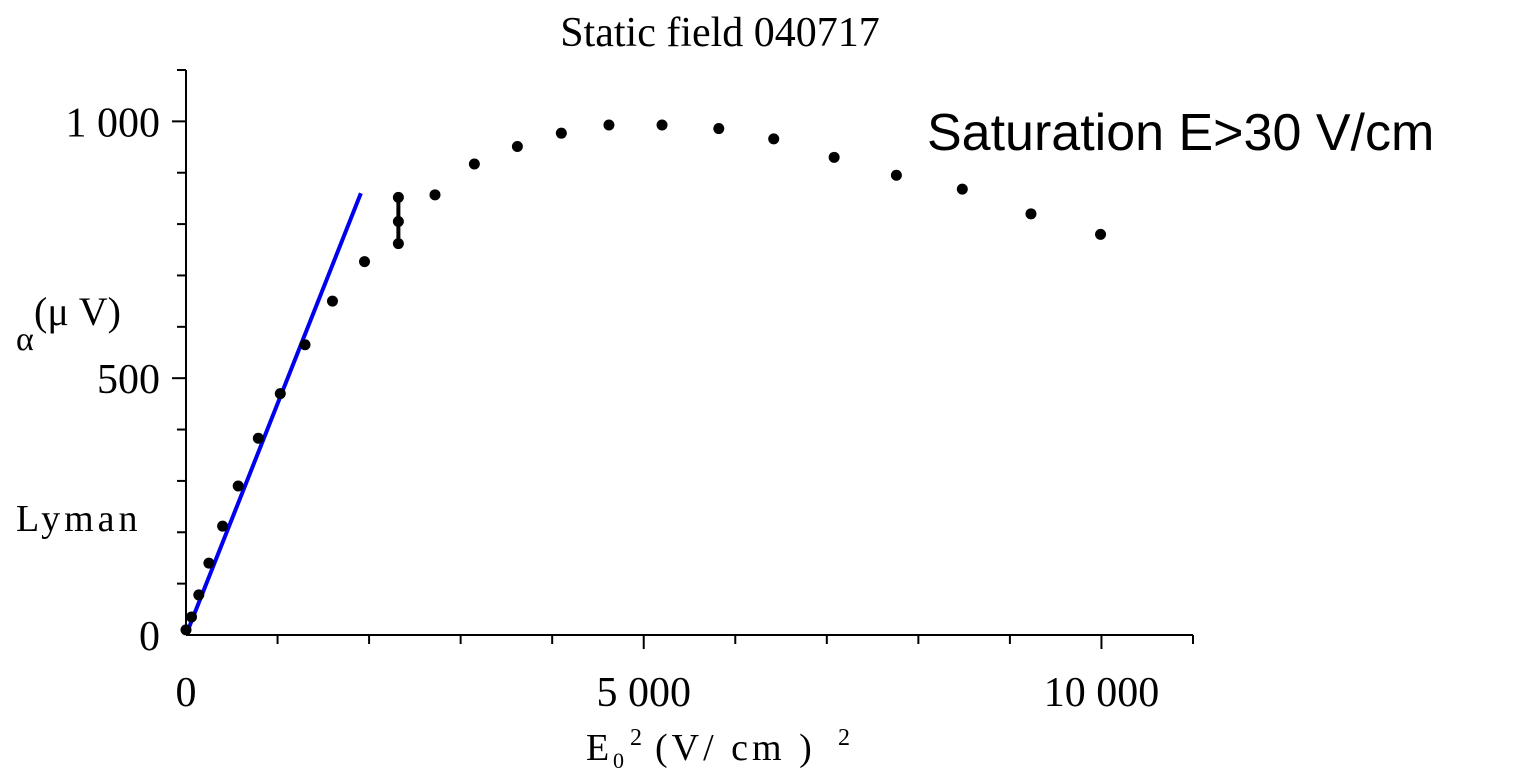  What do you see at coordinates (25, 339) in the screenshot?
I see `y-axis-label-greek: α` at bounding box center [25, 339].